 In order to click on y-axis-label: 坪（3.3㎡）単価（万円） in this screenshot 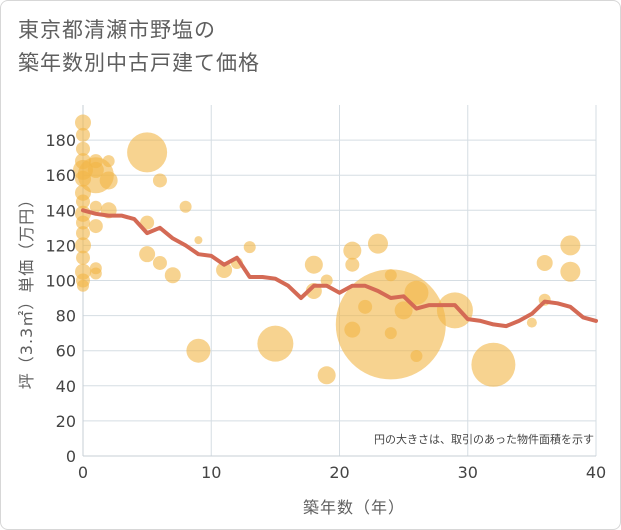, I will do `click(26, 290)`.